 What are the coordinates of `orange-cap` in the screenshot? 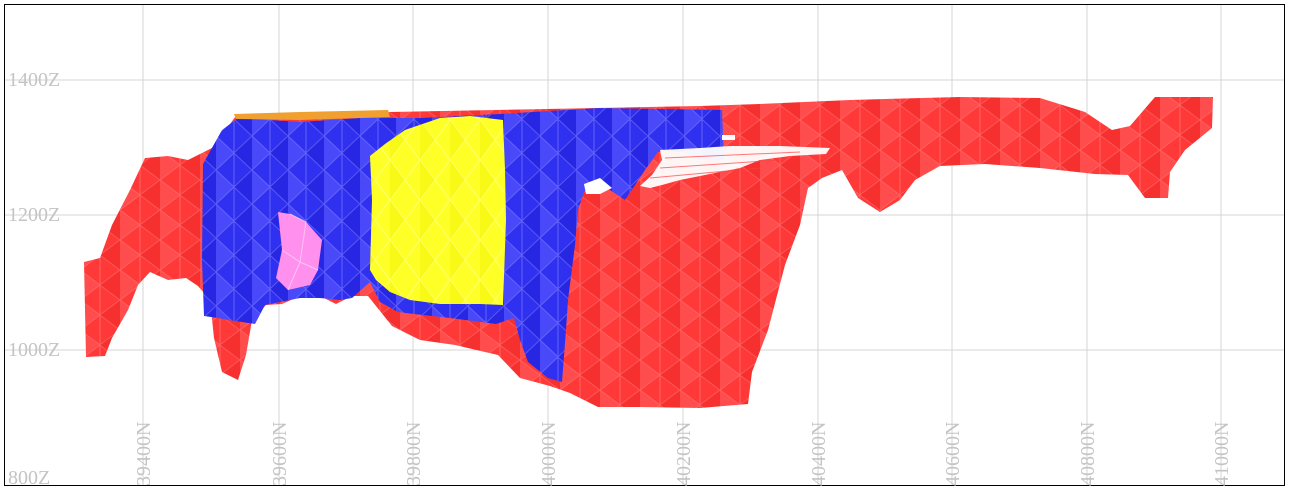 It's located at (312, 115).